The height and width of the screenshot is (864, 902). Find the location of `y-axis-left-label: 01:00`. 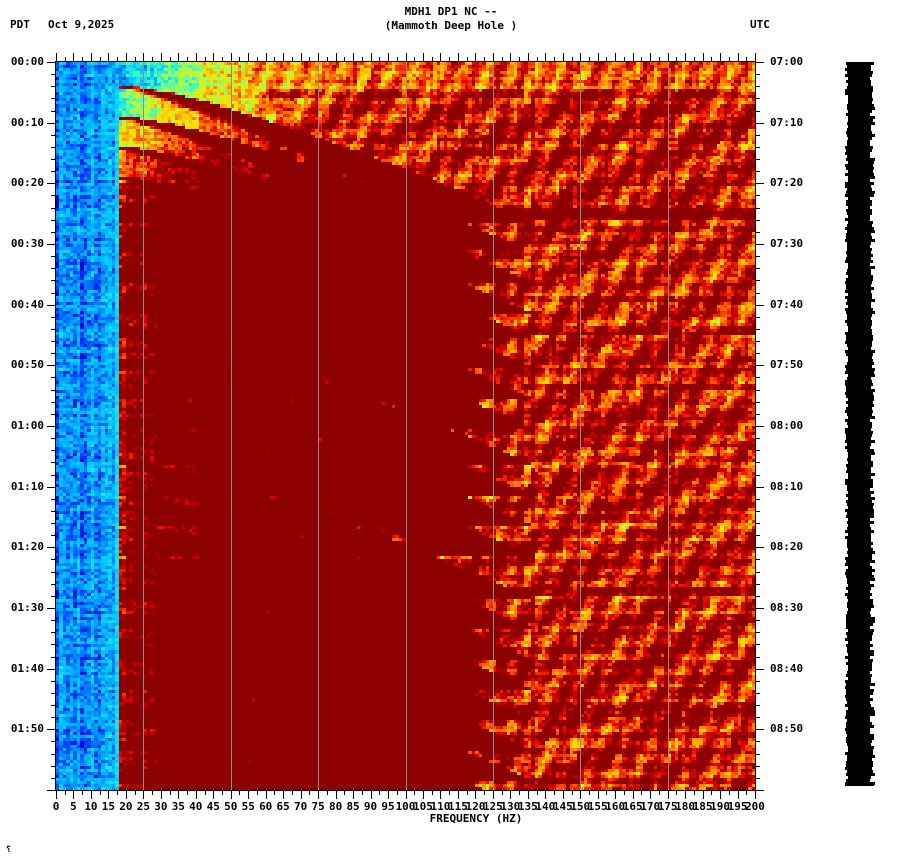

y-axis-left-label: 01:00 is located at coordinates (27, 425).